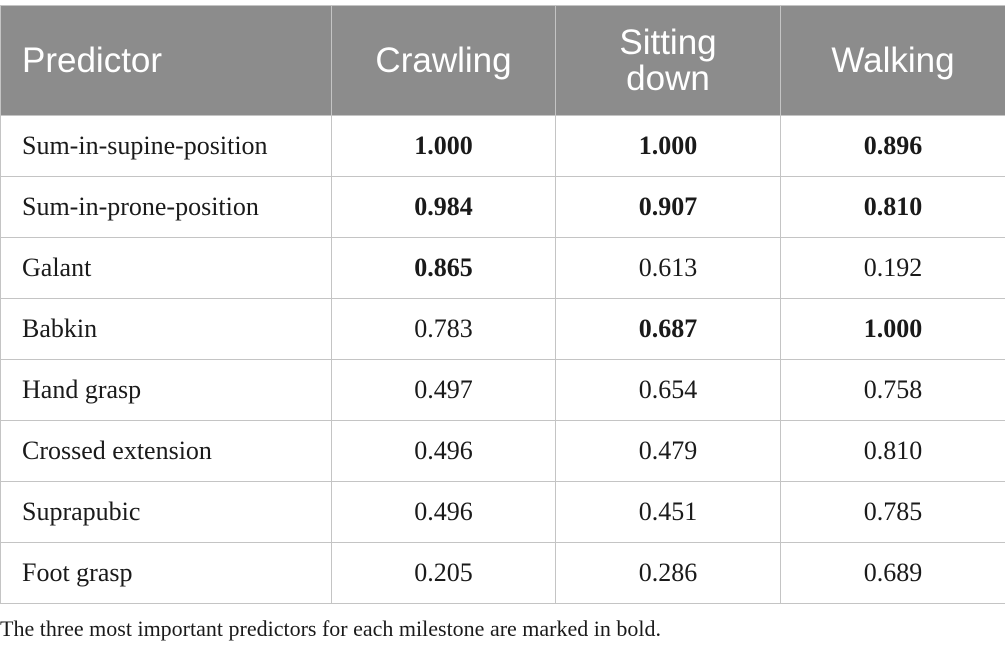 This screenshot has height=658, width=1005. I want to click on table-row: Foot grasp 0.205 0.286 0.689, so click(502, 573).